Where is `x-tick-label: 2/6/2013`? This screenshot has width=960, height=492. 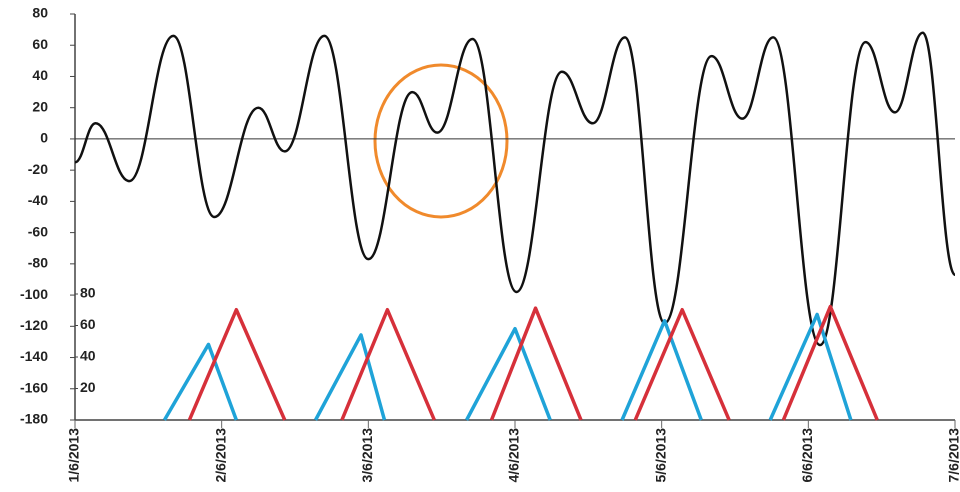 x-tick-label: 2/6/2013 is located at coordinates (220, 455).